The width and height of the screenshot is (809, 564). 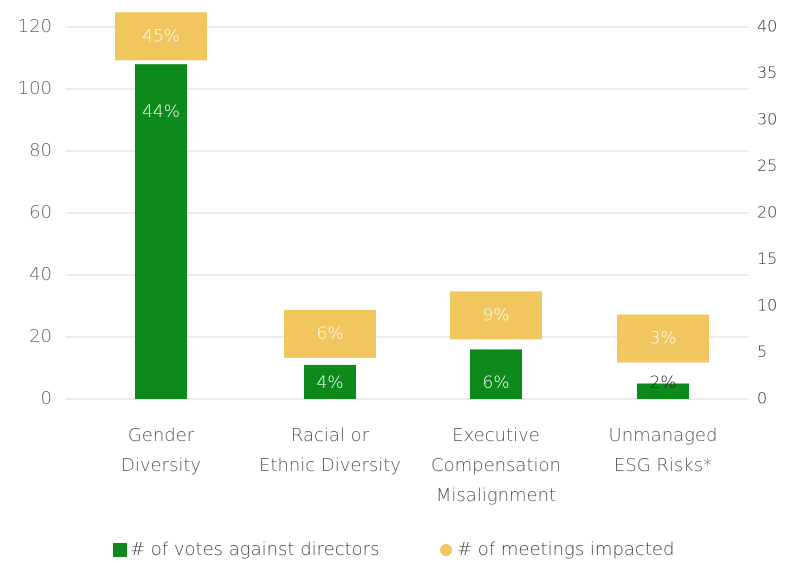 I want to click on y2-tick-label: 30, so click(x=767, y=119).